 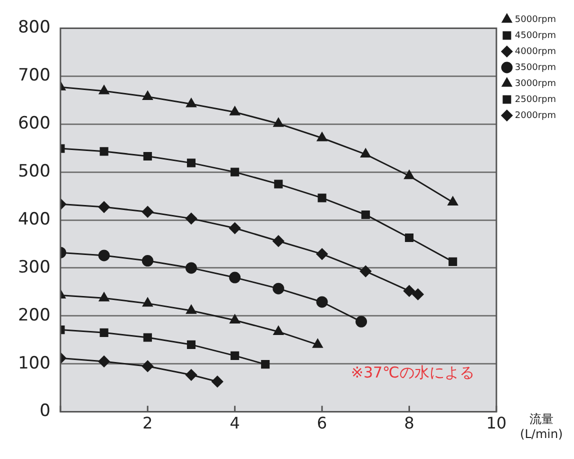 What do you see at coordinates (34, 124) in the screenshot?
I see `y-tick-label: 600` at bounding box center [34, 124].